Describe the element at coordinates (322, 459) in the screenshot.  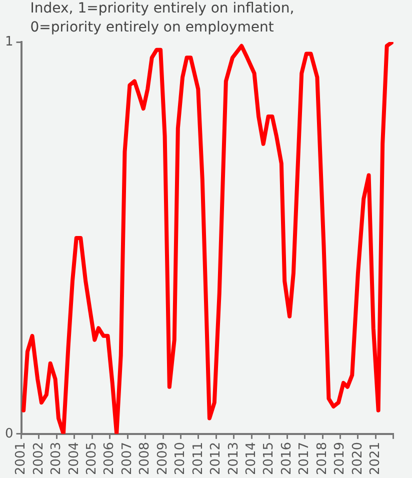
I see `x-tick-label: 2018` at that location.